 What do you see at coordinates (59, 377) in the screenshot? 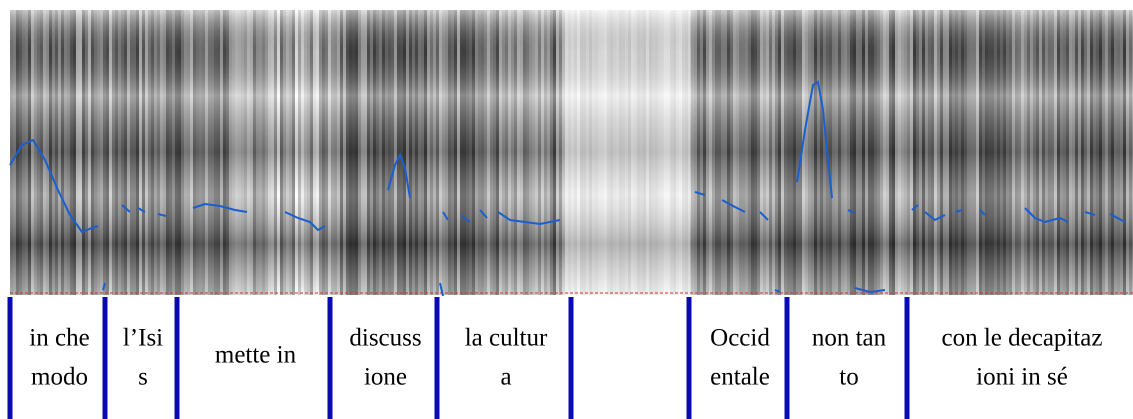
I see `segment-label: modo` at bounding box center [59, 377].